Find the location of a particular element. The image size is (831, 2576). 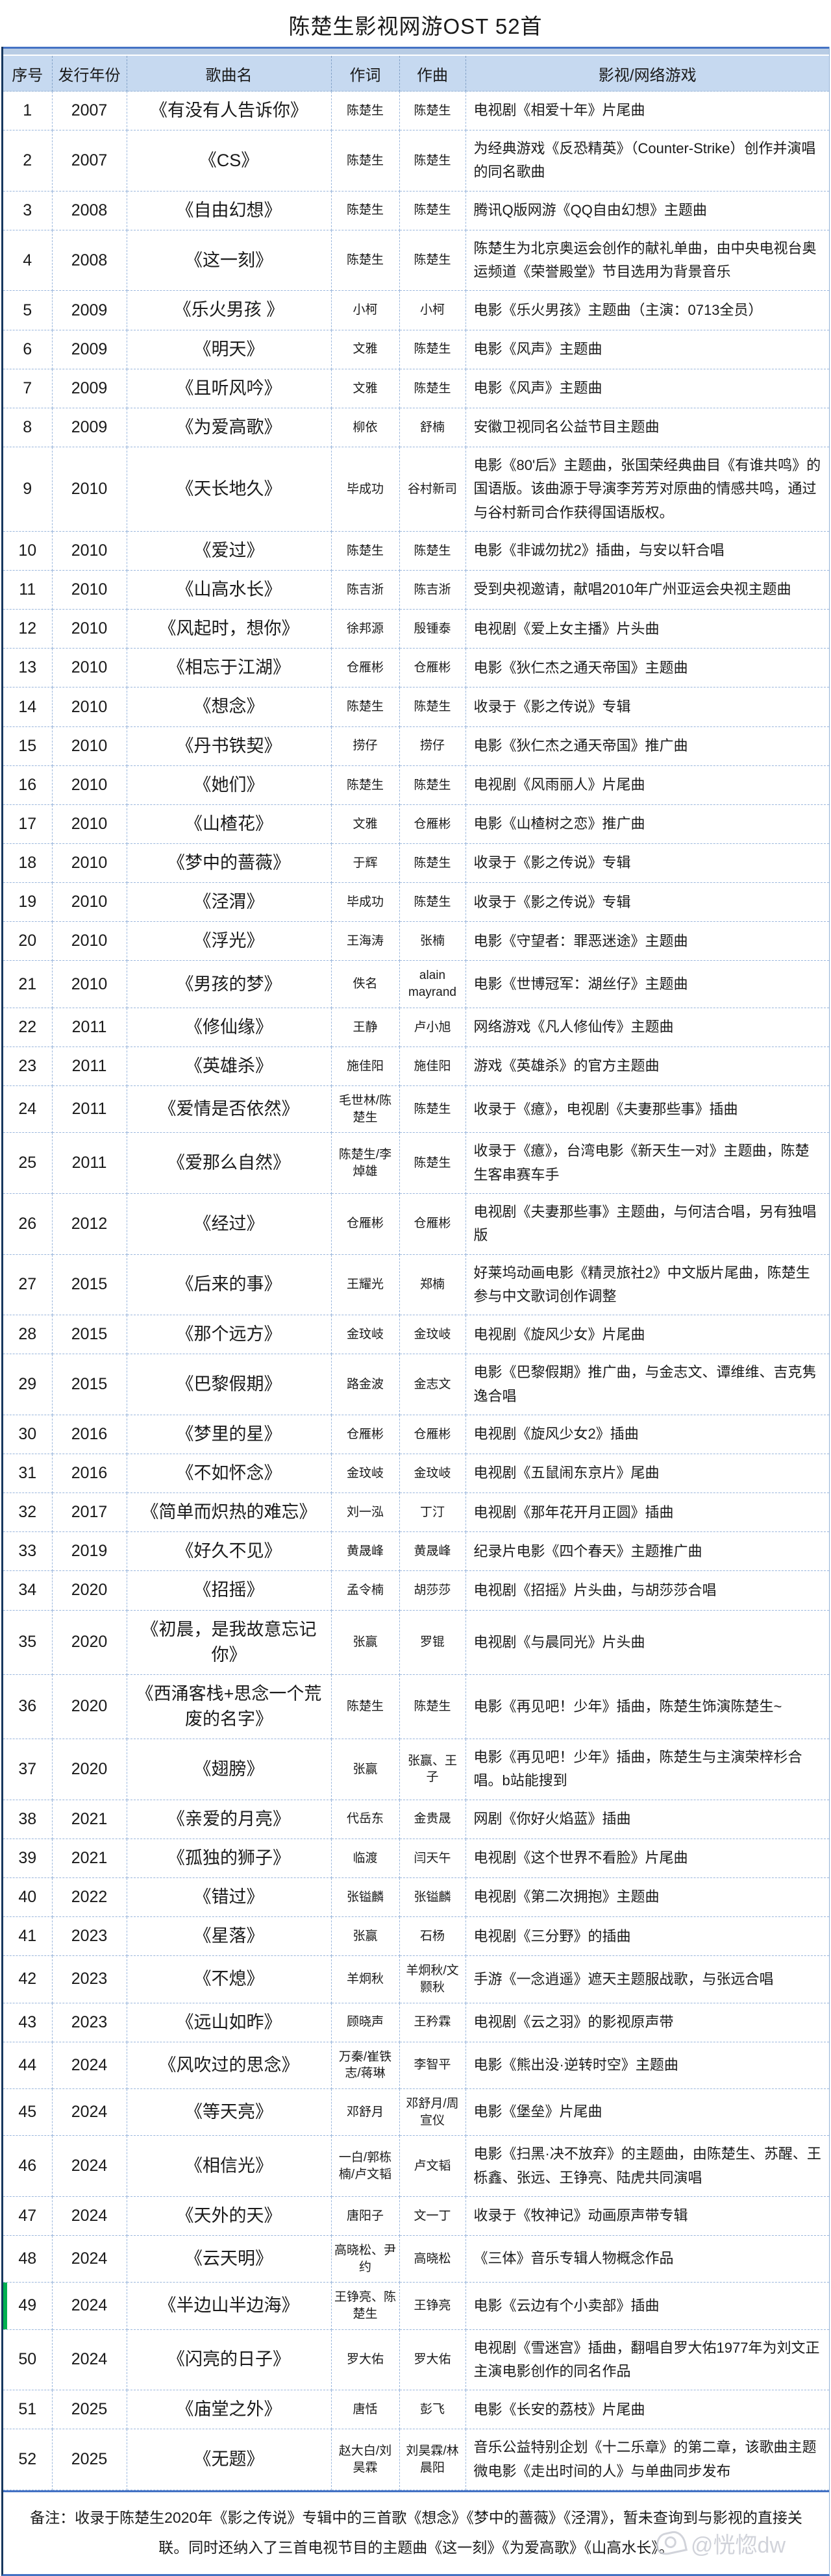

cell-composer: 金贵晟 is located at coordinates (432, 1819).